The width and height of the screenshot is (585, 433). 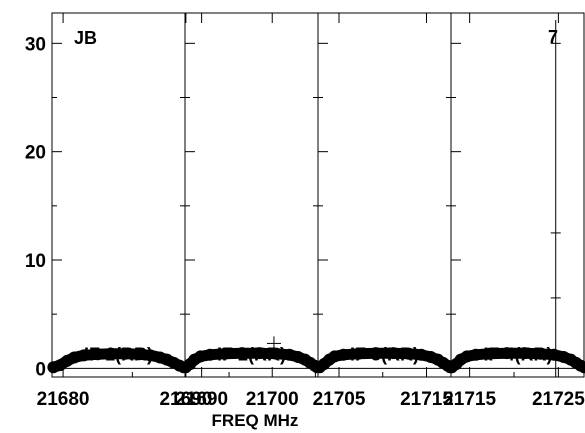 What do you see at coordinates (384, 354) in the screenshot?
I see `if-label: IF 3(RR)` at bounding box center [384, 354].